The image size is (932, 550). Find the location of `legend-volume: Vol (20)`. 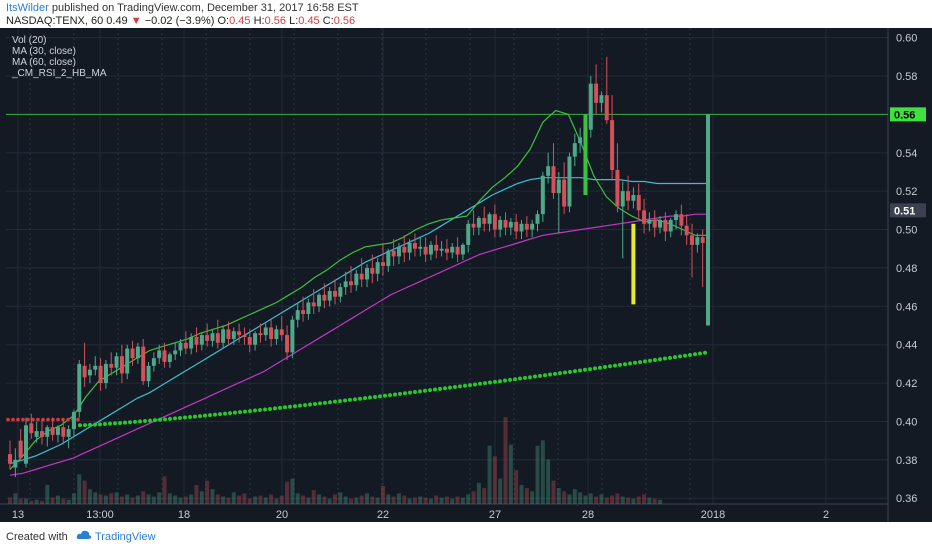

legend-volume: Vol (20) is located at coordinates (29, 40).